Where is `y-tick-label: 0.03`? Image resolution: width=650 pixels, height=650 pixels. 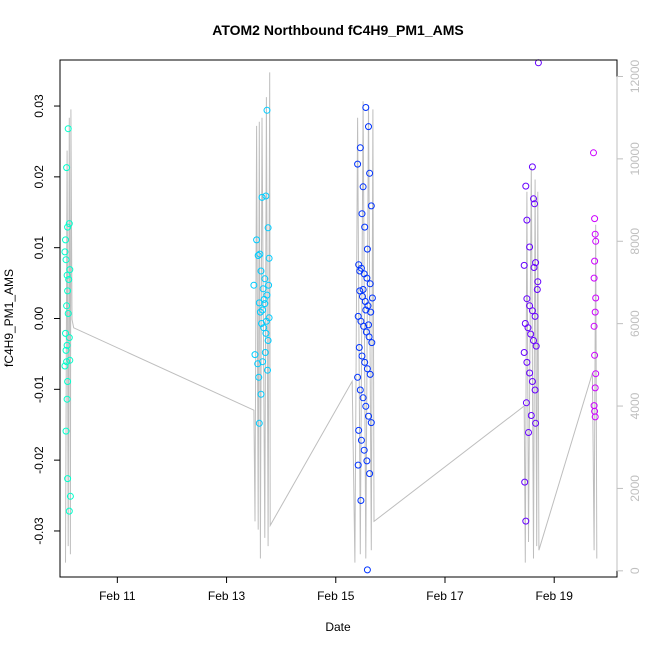 y-tick-label: 0.03 is located at coordinates (39, 106).